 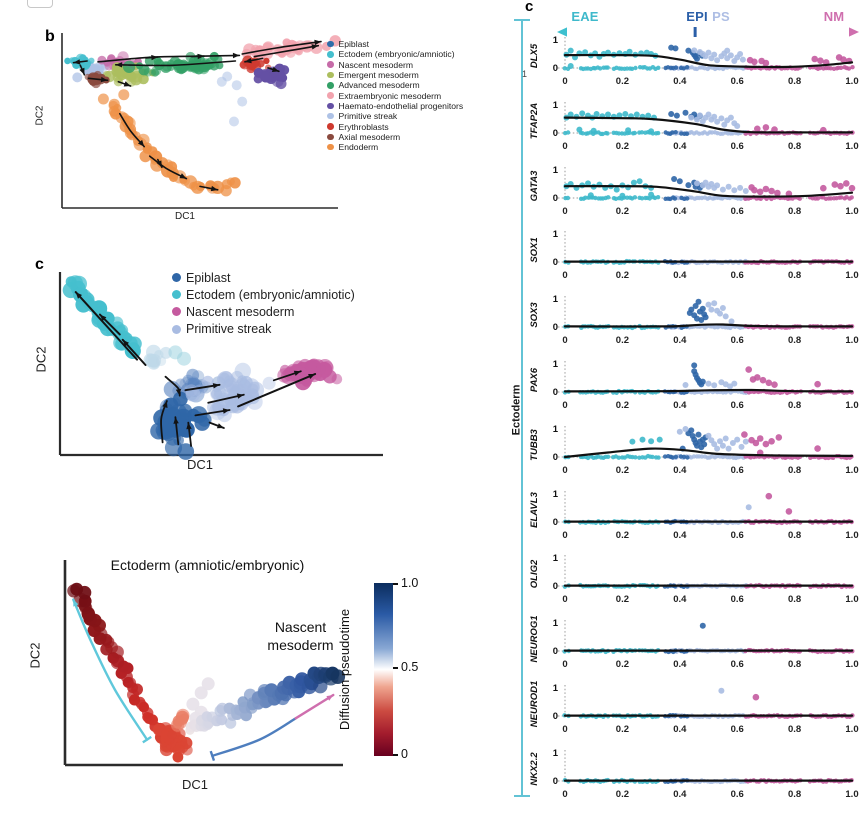 I want to click on lineage-stage-label: EPI, so click(x=697, y=16).